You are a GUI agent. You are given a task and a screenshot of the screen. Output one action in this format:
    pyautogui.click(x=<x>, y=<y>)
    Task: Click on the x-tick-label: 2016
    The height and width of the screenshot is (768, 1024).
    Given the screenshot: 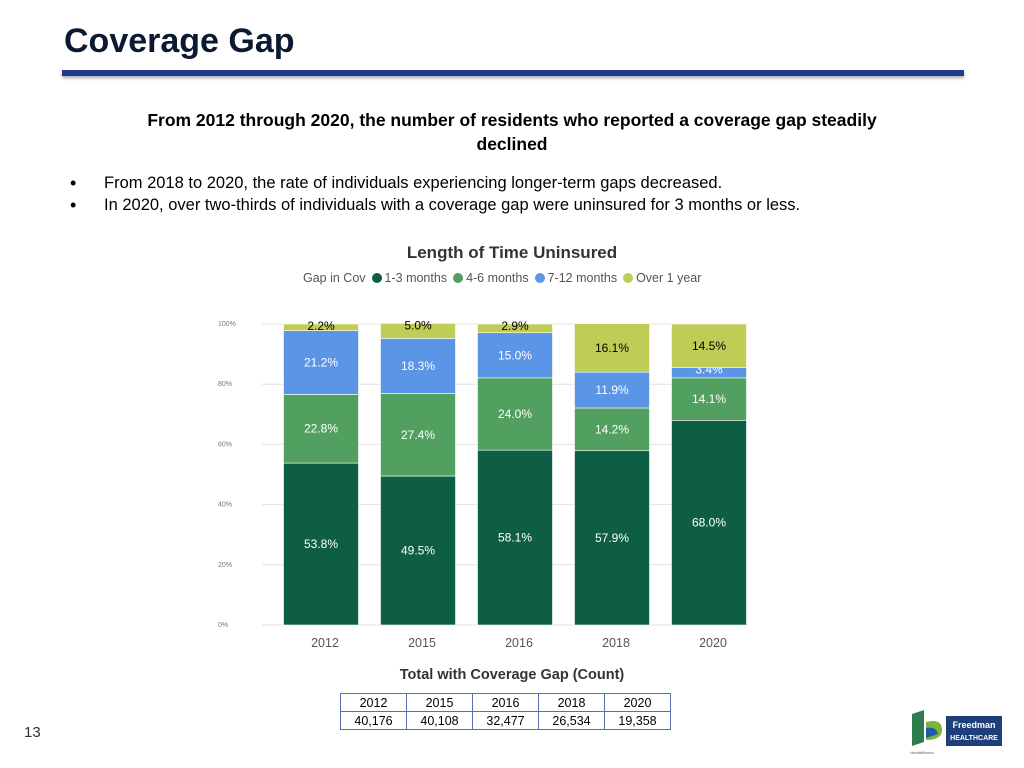 What is the action you would take?
    pyautogui.click(x=519, y=643)
    